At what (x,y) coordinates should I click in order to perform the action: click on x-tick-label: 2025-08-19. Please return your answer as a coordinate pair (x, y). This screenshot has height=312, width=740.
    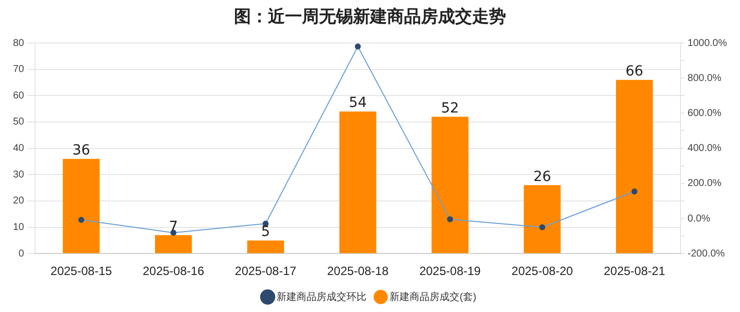
    Looking at the image, I should click on (450, 271).